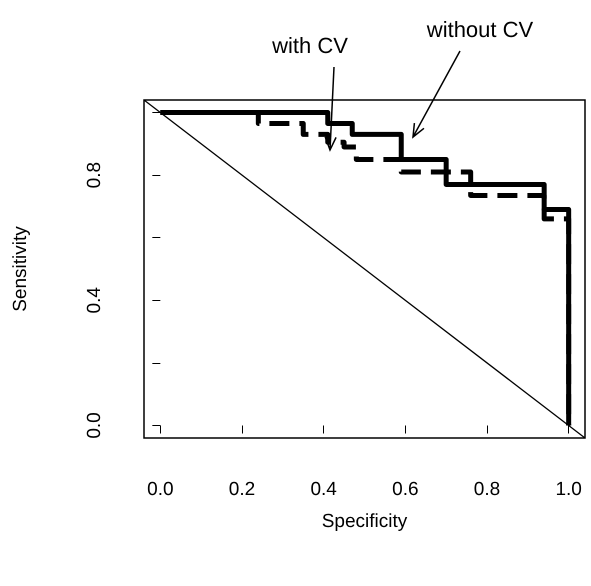 Image resolution: width=591 pixels, height=586 pixels. What do you see at coordinates (94, 175) in the screenshot?
I see `y-tick-label: 0.8` at bounding box center [94, 175].